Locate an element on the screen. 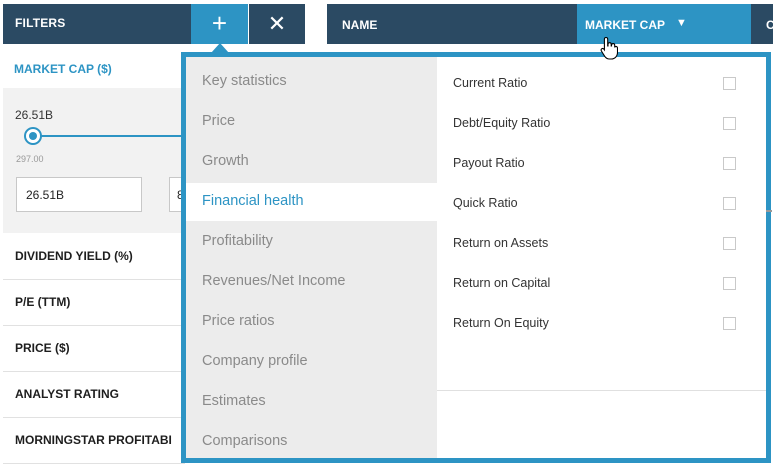 The image size is (773, 465). slider-min-label: 297.00 is located at coordinates (30, 159).